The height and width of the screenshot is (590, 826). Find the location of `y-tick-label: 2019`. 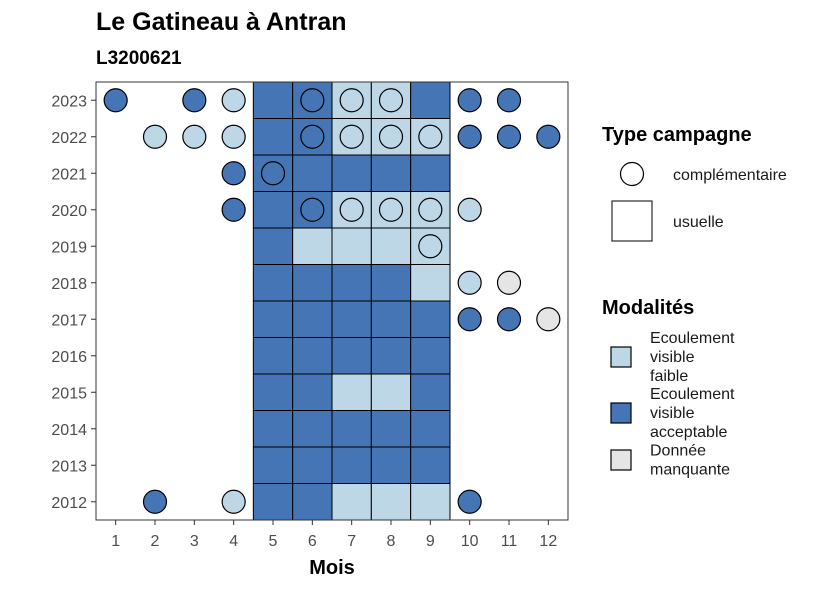

y-tick-label: 2019 is located at coordinates (69, 247).